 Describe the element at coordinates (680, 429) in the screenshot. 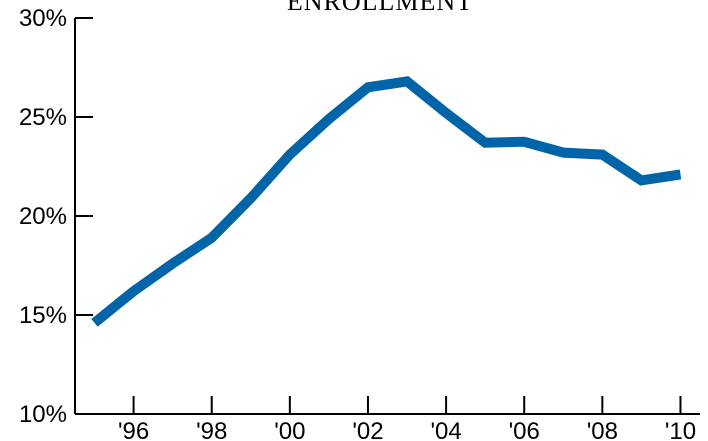

I see `x-tick-label: '10` at that location.